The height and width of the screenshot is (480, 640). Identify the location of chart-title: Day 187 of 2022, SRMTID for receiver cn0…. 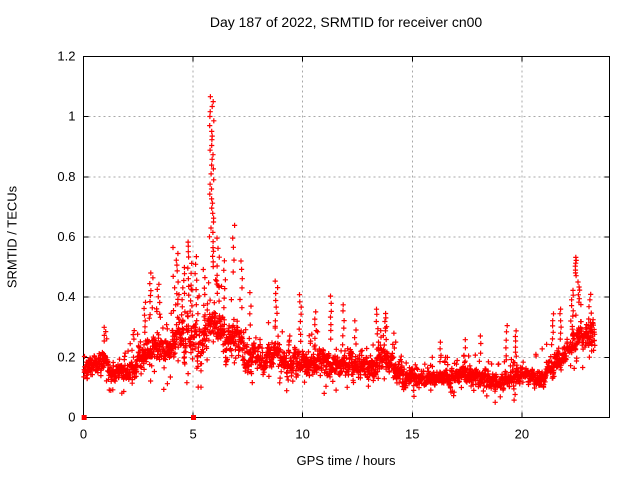
(346, 22).